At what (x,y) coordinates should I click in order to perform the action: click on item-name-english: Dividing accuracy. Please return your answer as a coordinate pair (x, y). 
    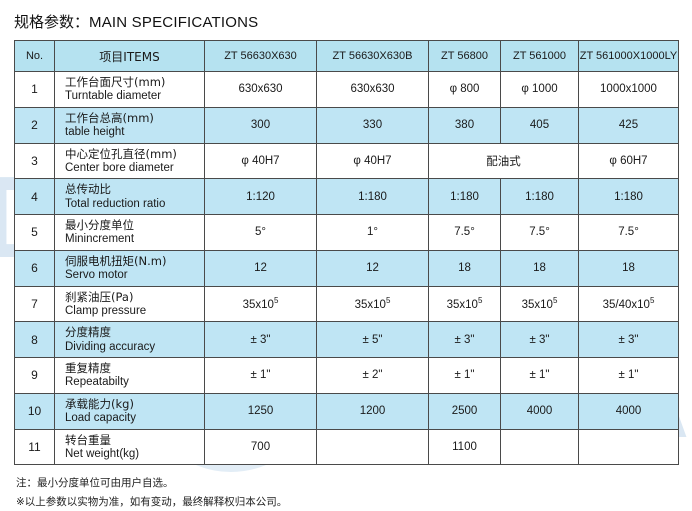
    Looking at the image, I should click on (110, 346).